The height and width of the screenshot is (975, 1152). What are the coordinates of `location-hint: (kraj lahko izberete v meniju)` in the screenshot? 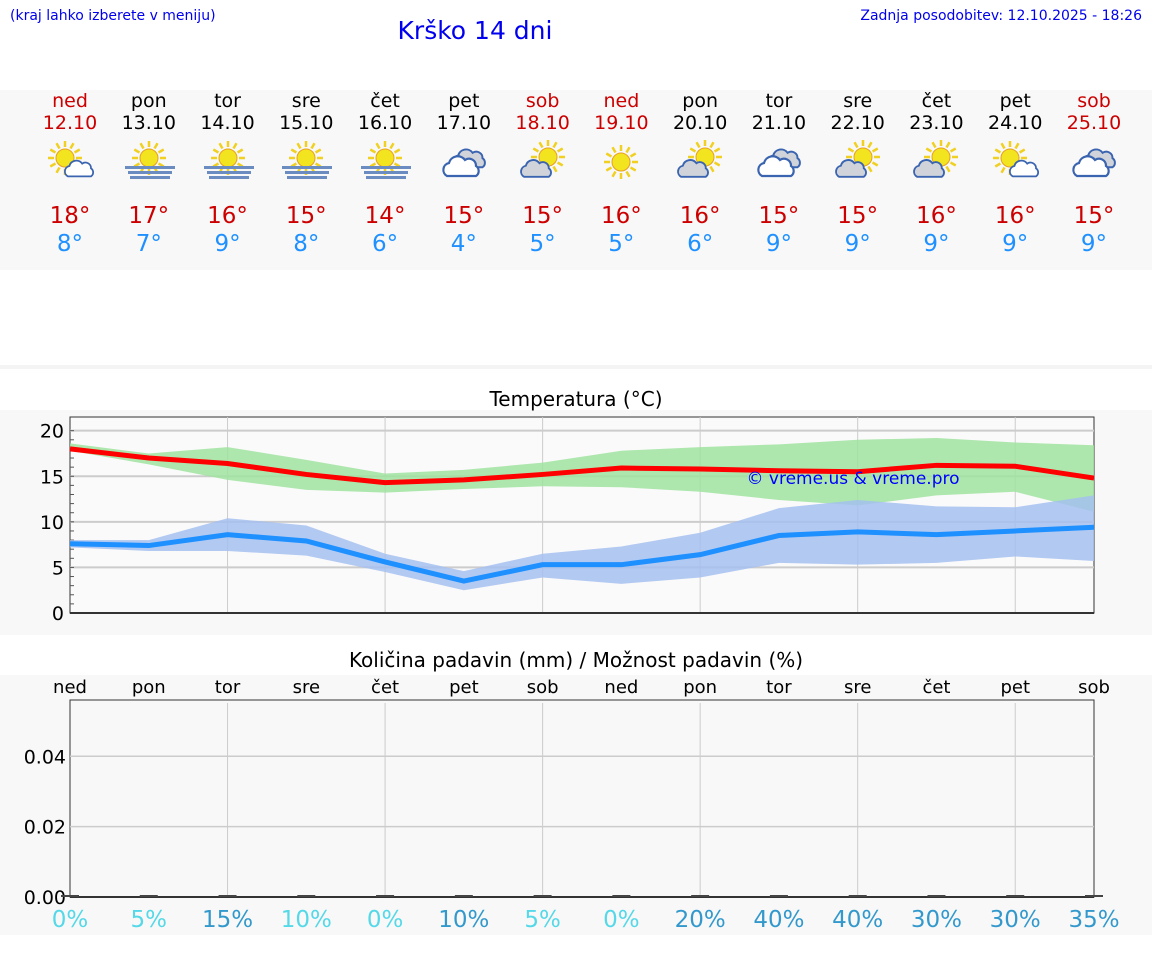 It's located at (113, 16).